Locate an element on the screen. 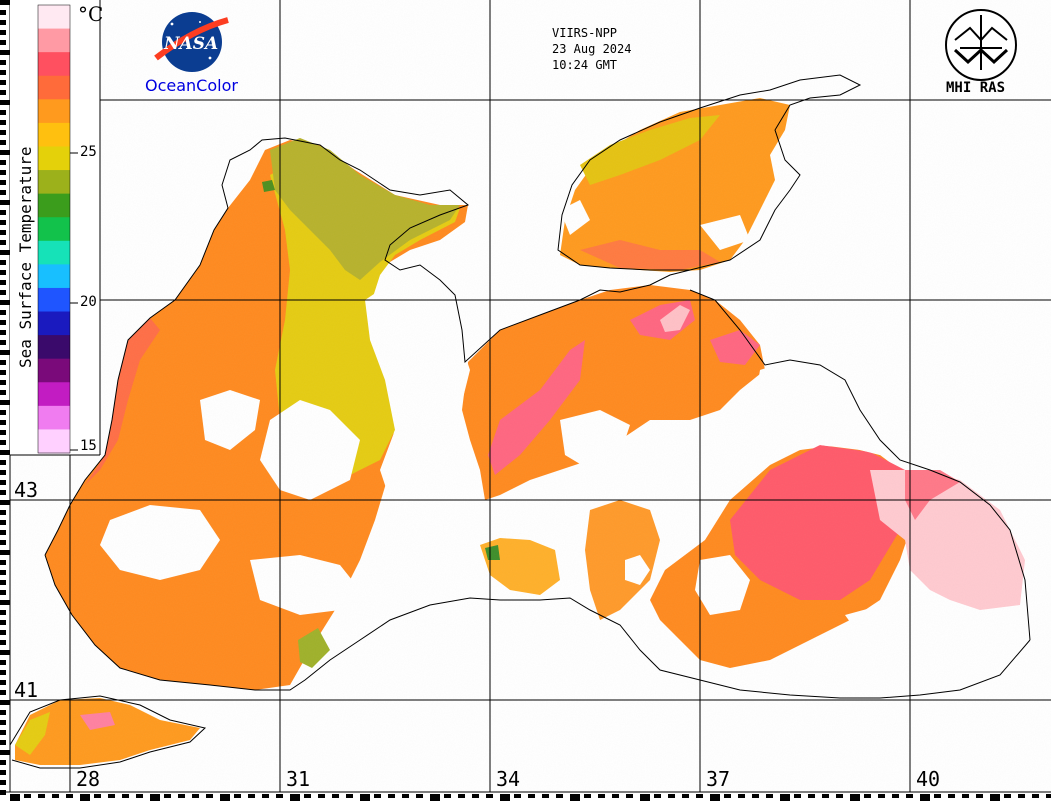 The width and height of the screenshot is (1051, 801). nasa-logo is located at coordinates (191, 42).